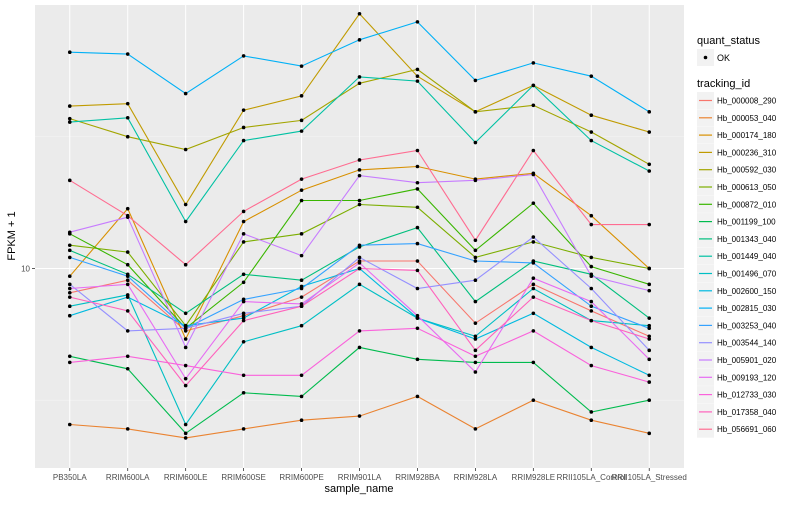 Image resolution: width=800 pixels, height=505 pixels. Describe the element at coordinates (723, 84) in the screenshot. I see `color-legend-title: tracking_id` at that location.